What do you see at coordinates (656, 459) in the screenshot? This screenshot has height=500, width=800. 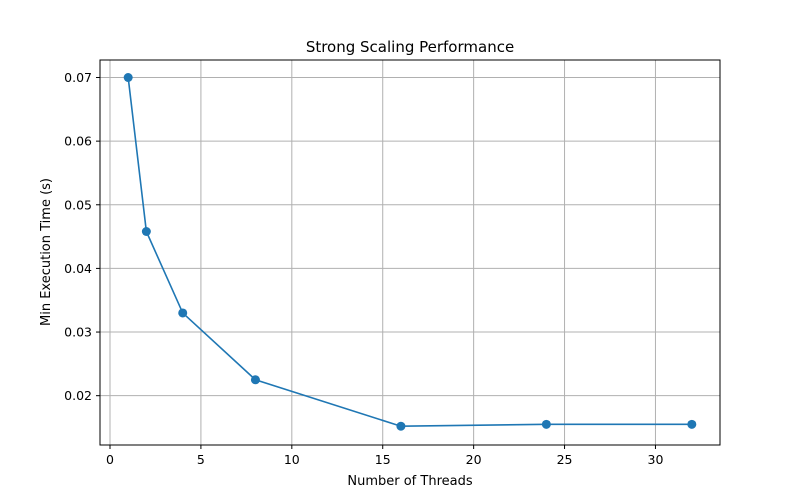 I see `x-tick-label: 30` at bounding box center [656, 459].